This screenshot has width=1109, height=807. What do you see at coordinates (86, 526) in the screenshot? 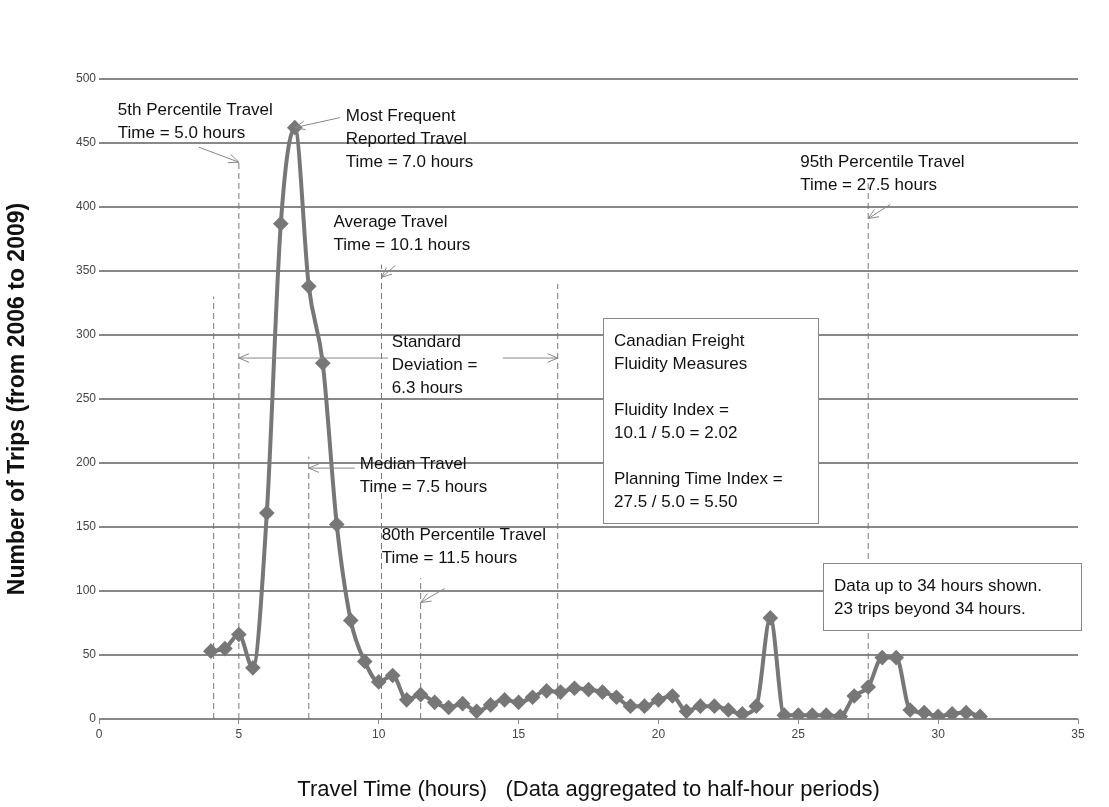
I see `y-tick-label: 150` at bounding box center [86, 526].